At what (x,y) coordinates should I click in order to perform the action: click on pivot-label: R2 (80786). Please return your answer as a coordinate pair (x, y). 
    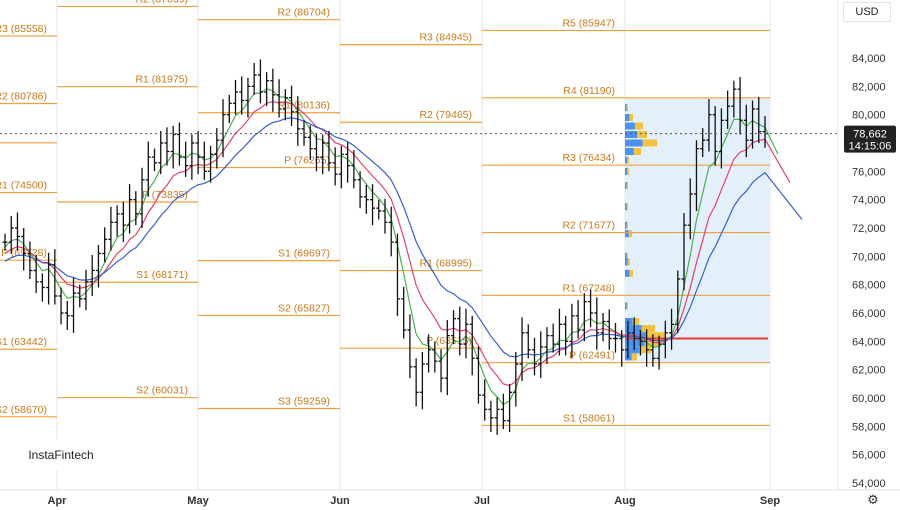
    Looking at the image, I should click on (23, 97).